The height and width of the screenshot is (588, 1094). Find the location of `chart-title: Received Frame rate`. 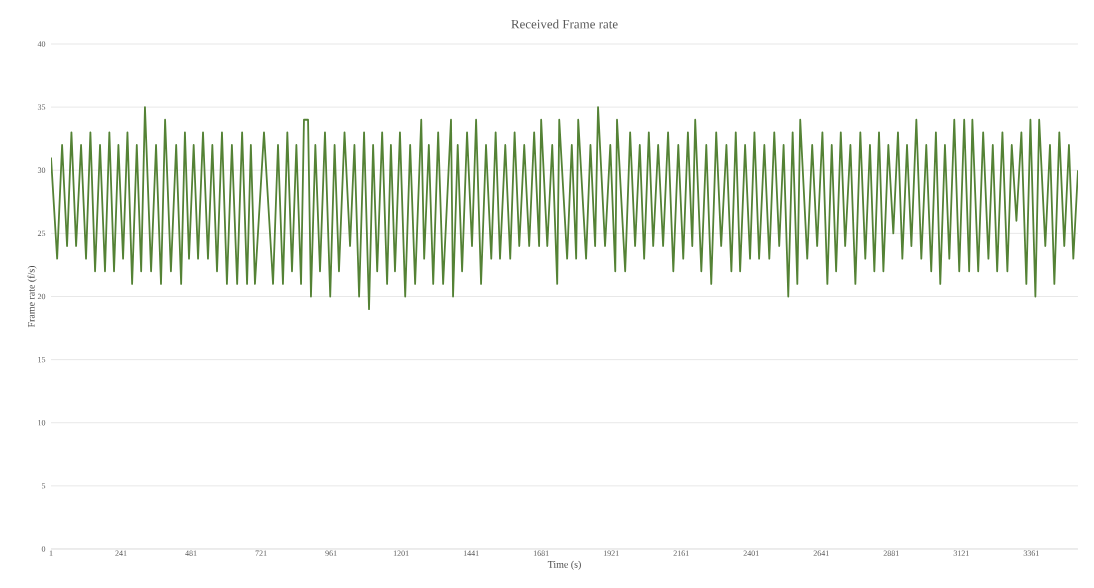

chart-title: Received Frame rate is located at coordinates (564, 24).